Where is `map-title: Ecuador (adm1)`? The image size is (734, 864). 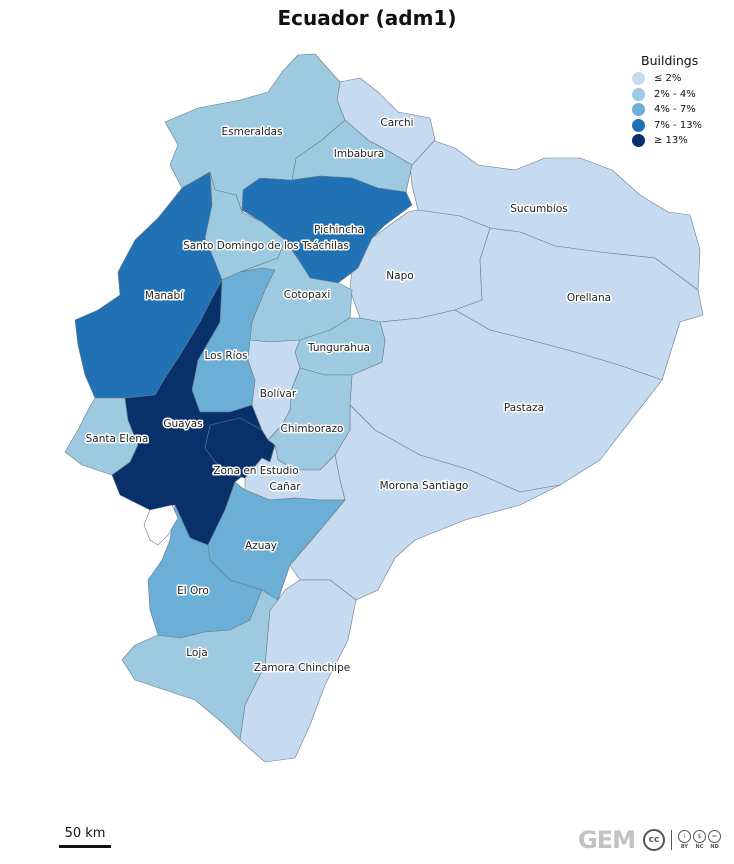
map-title: Ecuador (adm1) is located at coordinates (367, 18).